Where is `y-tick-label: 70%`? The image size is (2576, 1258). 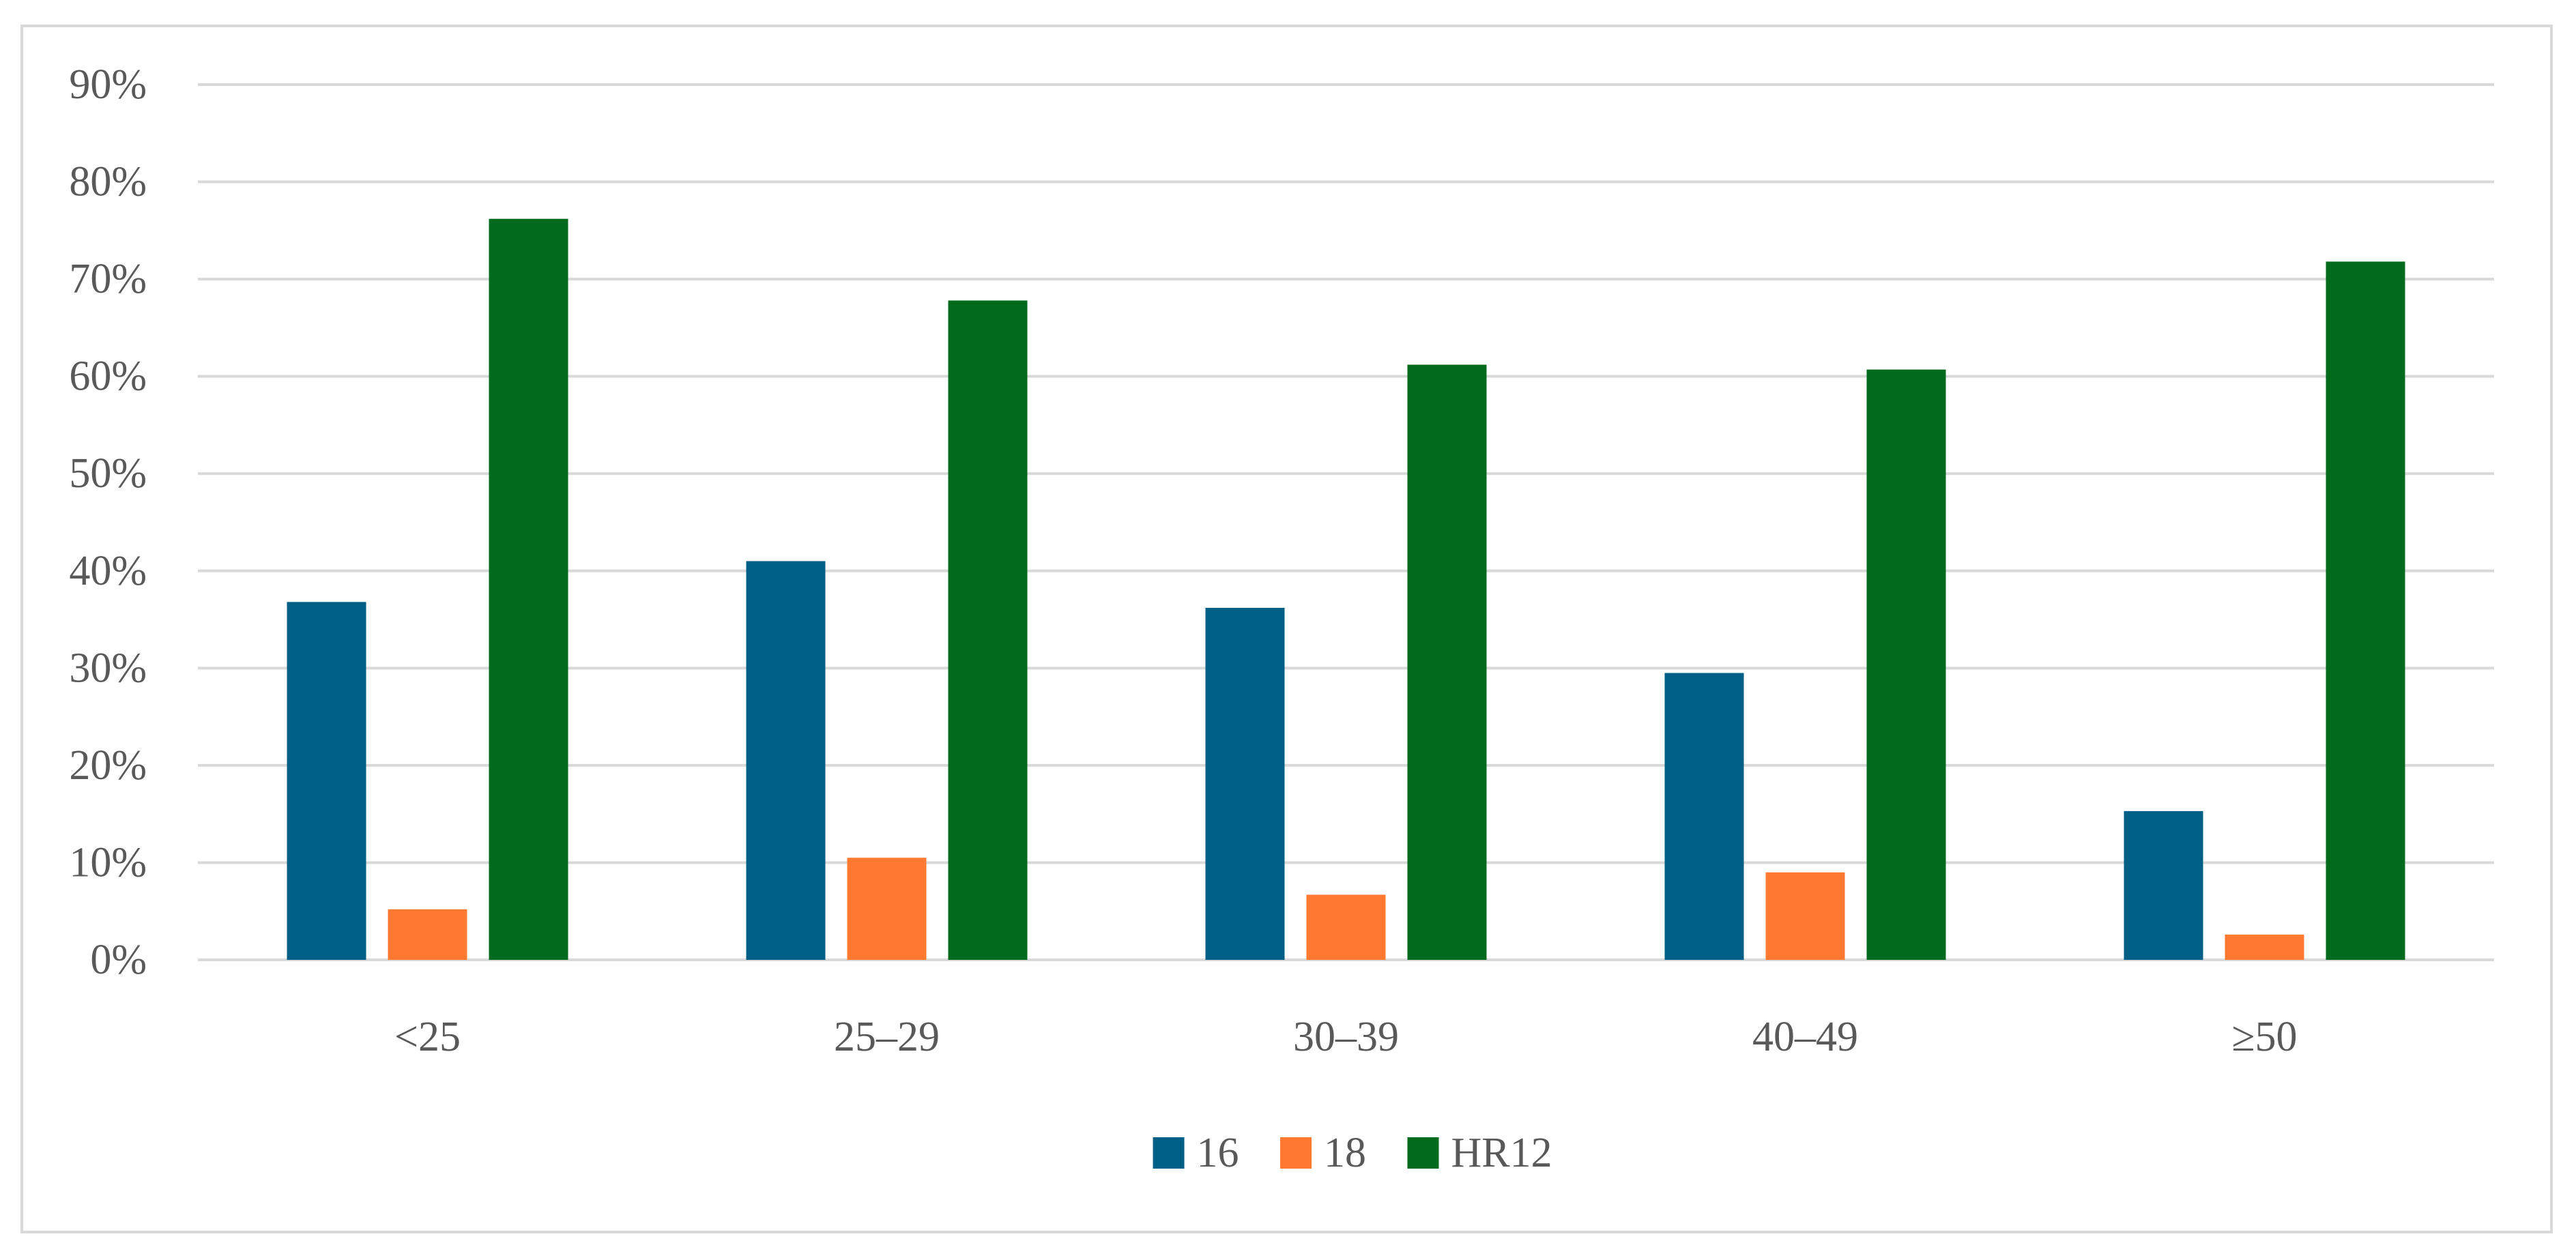 y-tick-label: 70% is located at coordinates (108, 279).